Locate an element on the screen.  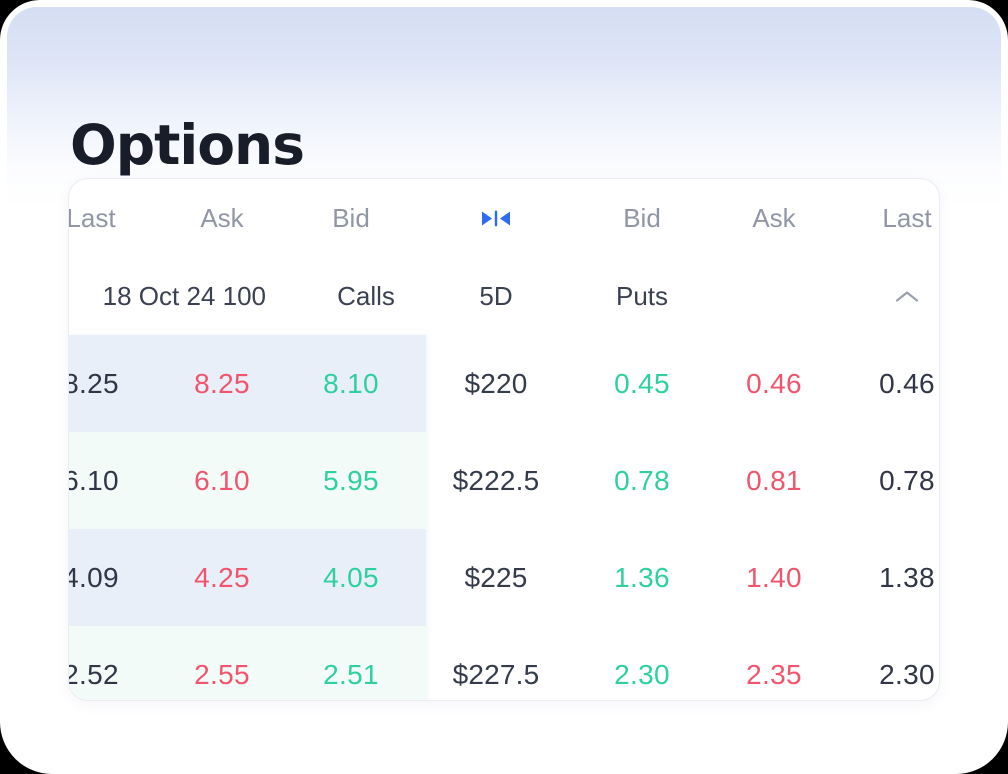
call-ask-column-header: Ask is located at coordinates (222, 217).